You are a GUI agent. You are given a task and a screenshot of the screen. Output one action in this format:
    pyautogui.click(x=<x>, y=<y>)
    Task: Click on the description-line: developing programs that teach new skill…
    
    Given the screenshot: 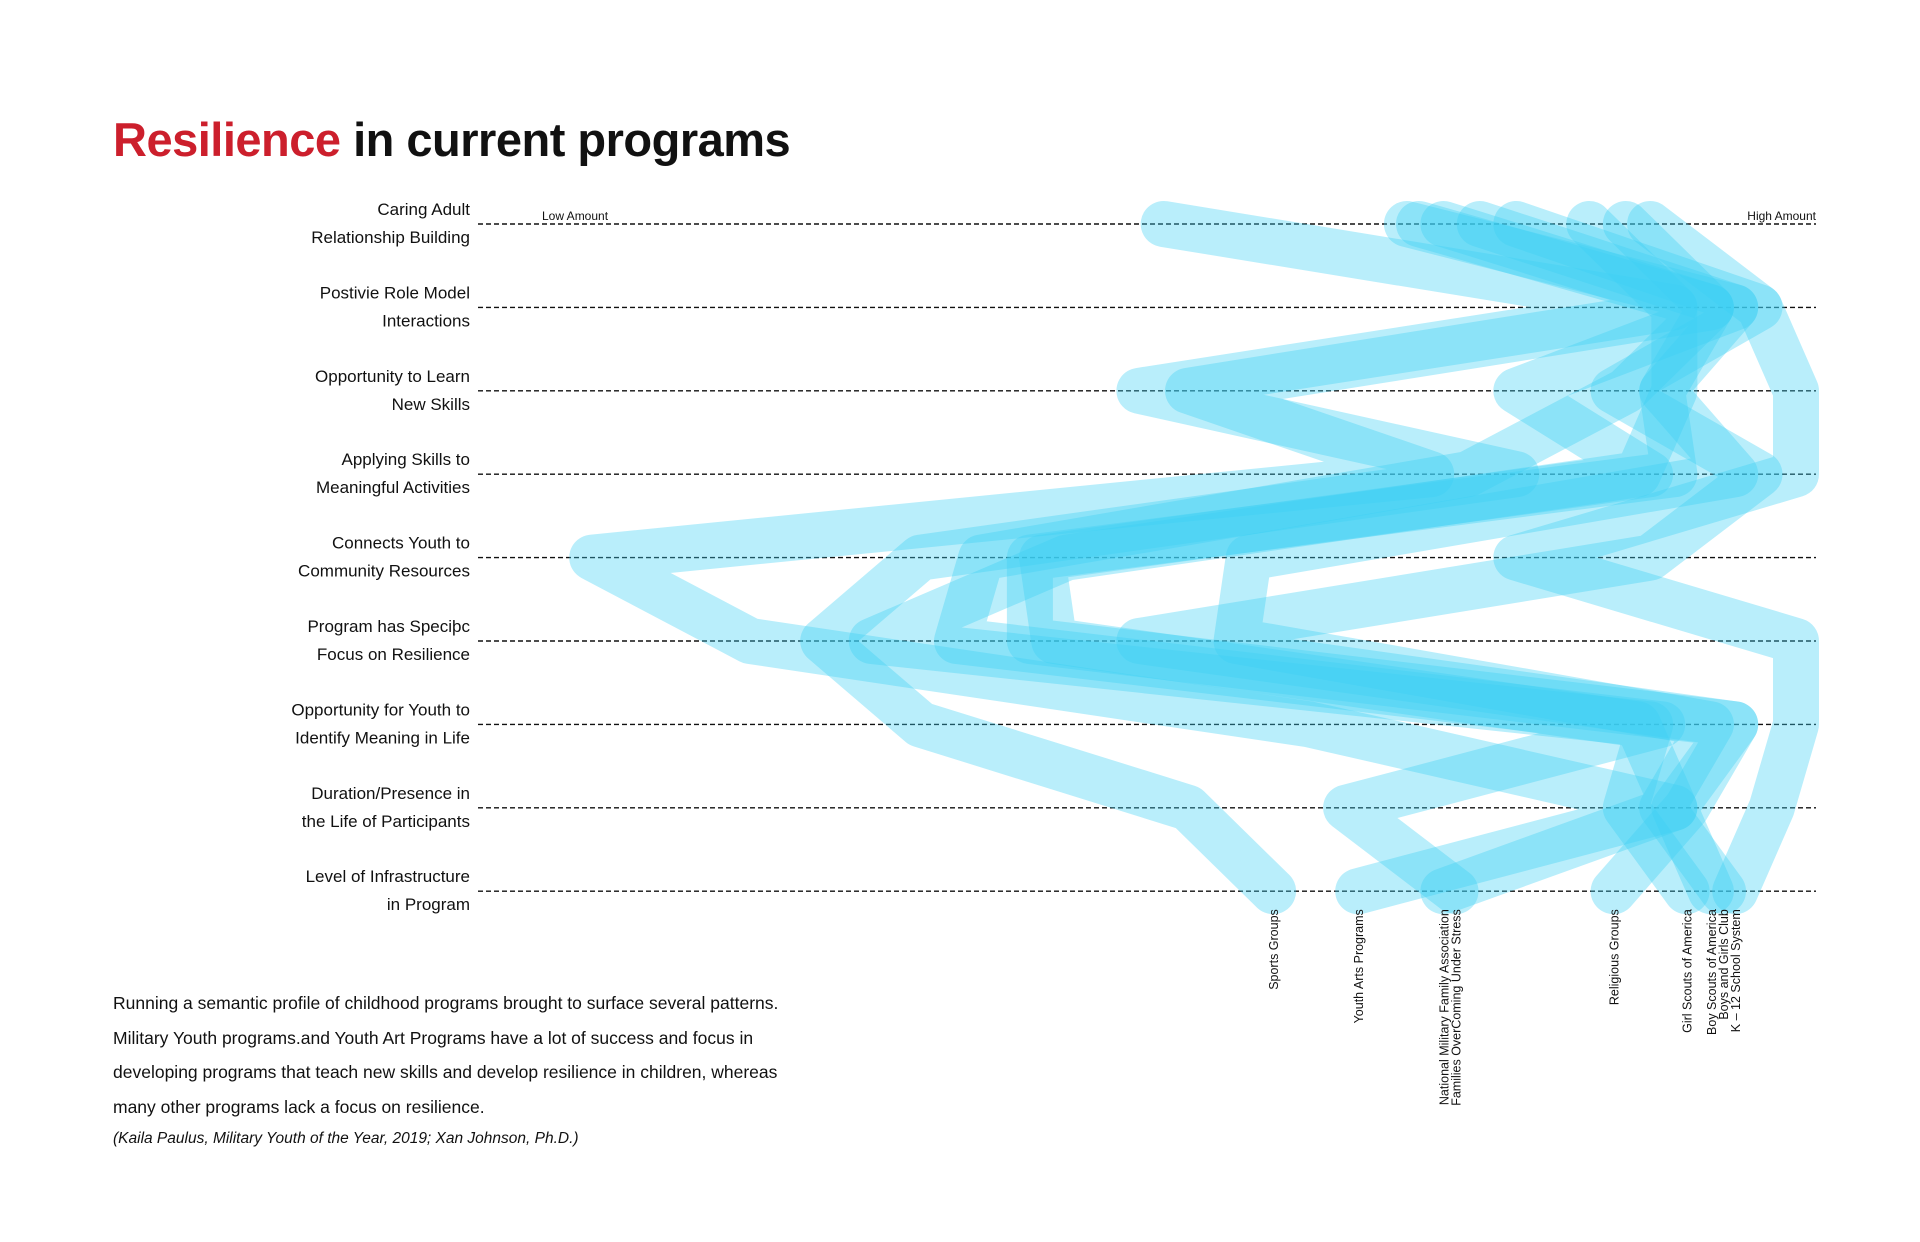 What is the action you would take?
    pyautogui.click(x=445, y=1072)
    